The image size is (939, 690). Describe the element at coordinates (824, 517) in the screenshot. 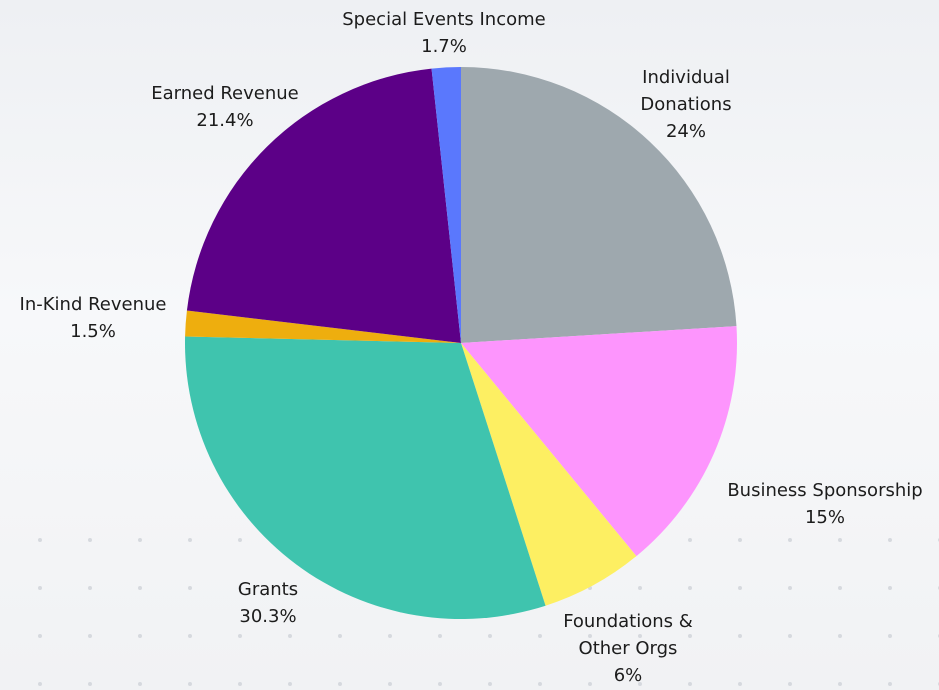

I see `value-label: 15%` at that location.